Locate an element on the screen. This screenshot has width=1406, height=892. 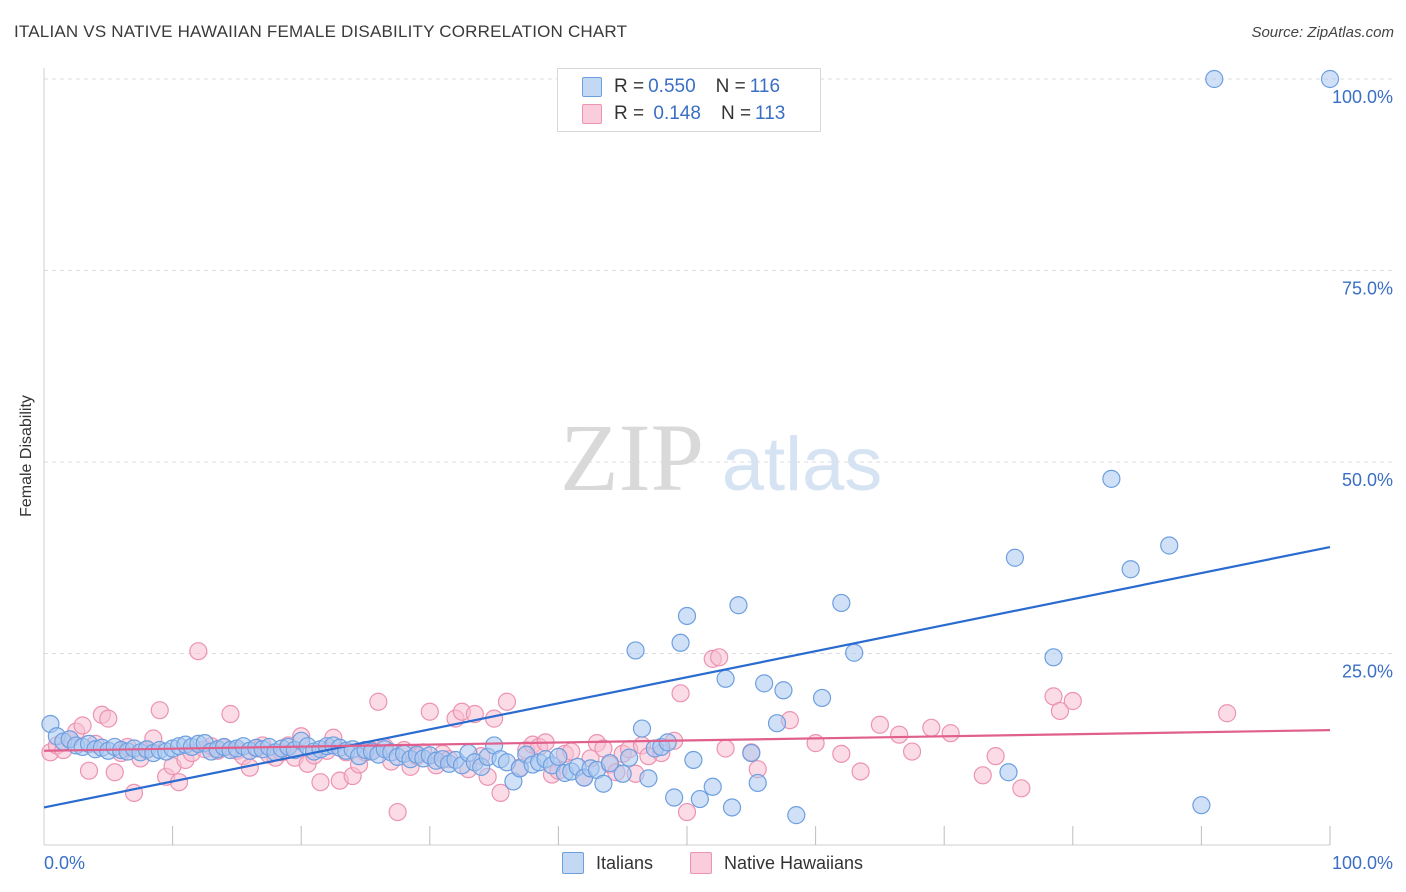
source-label: Source: ZipAtlas.com is located at coordinates (1322, 32).